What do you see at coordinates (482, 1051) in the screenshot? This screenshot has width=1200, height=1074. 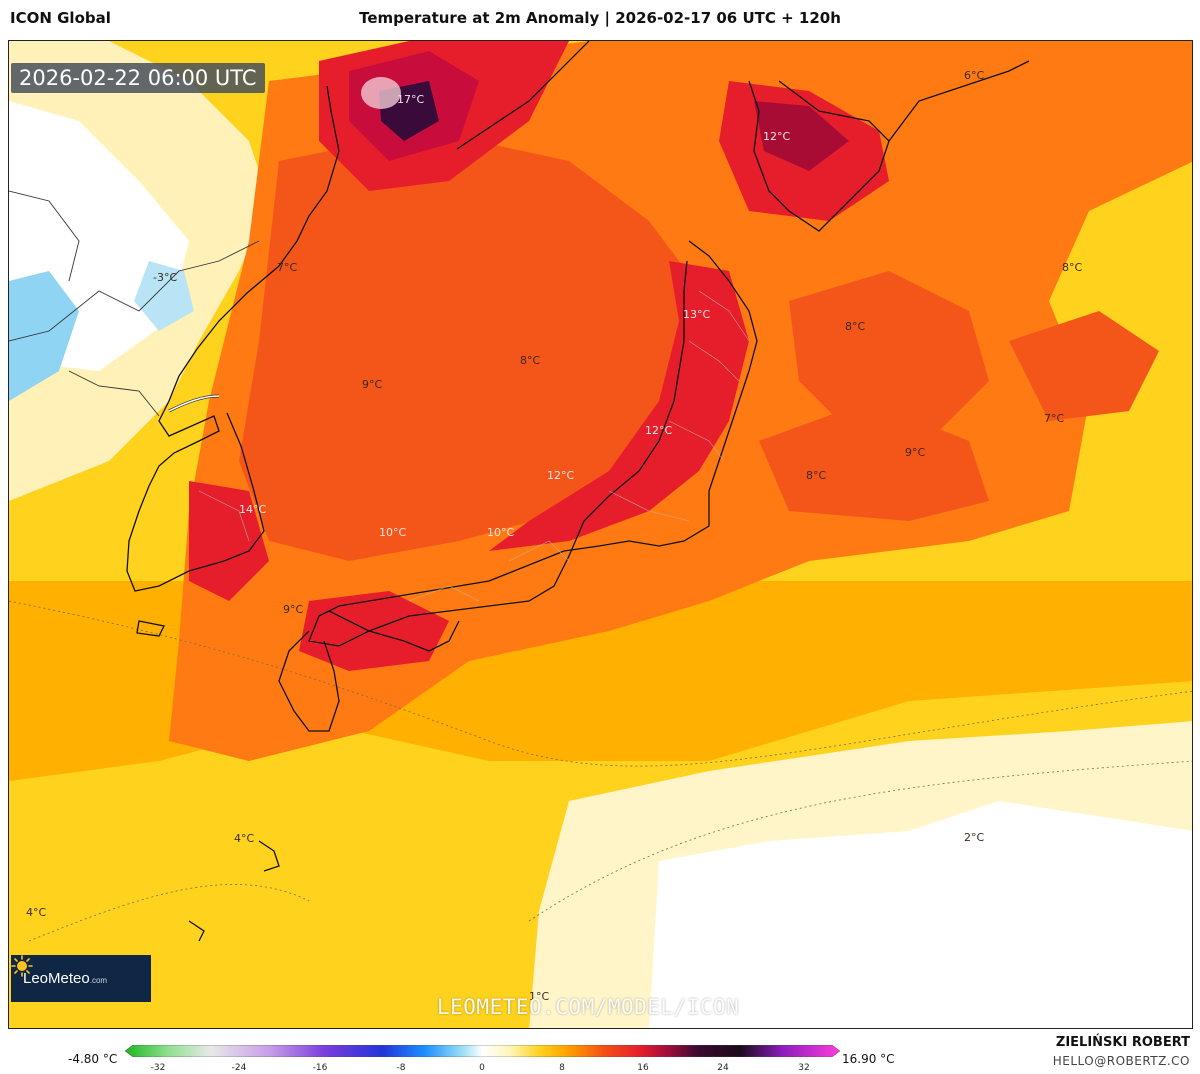 I see `colorbar` at bounding box center [482, 1051].